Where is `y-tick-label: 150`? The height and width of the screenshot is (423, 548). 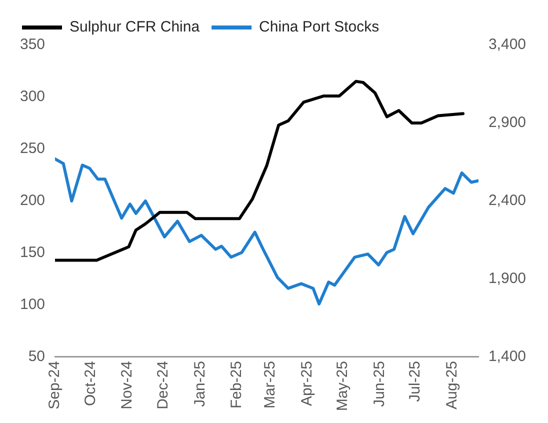 y-tick-label: 150 is located at coordinates (33, 253).